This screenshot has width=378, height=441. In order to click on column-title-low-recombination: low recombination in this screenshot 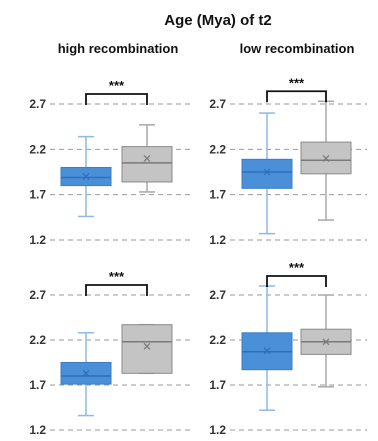, I will do `click(297, 48)`.